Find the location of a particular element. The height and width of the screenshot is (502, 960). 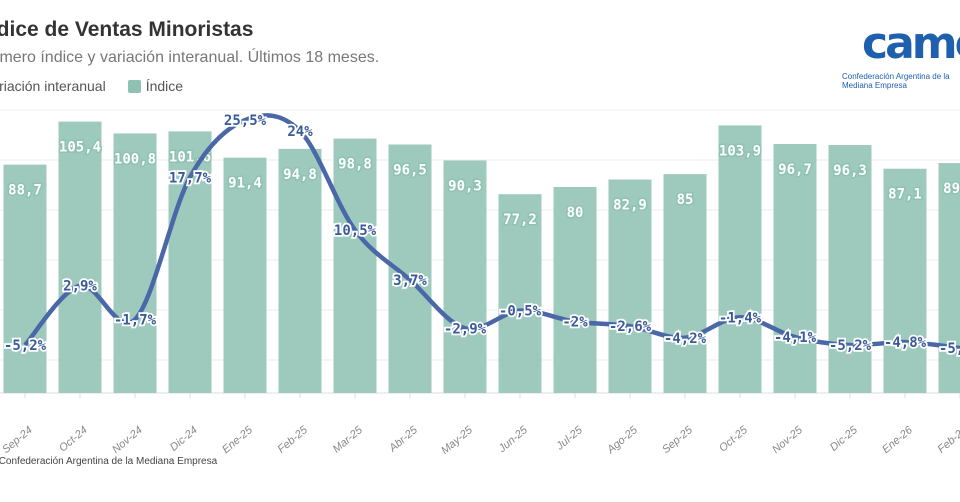

legend: Variación interanual Índice is located at coordinates (91, 86).